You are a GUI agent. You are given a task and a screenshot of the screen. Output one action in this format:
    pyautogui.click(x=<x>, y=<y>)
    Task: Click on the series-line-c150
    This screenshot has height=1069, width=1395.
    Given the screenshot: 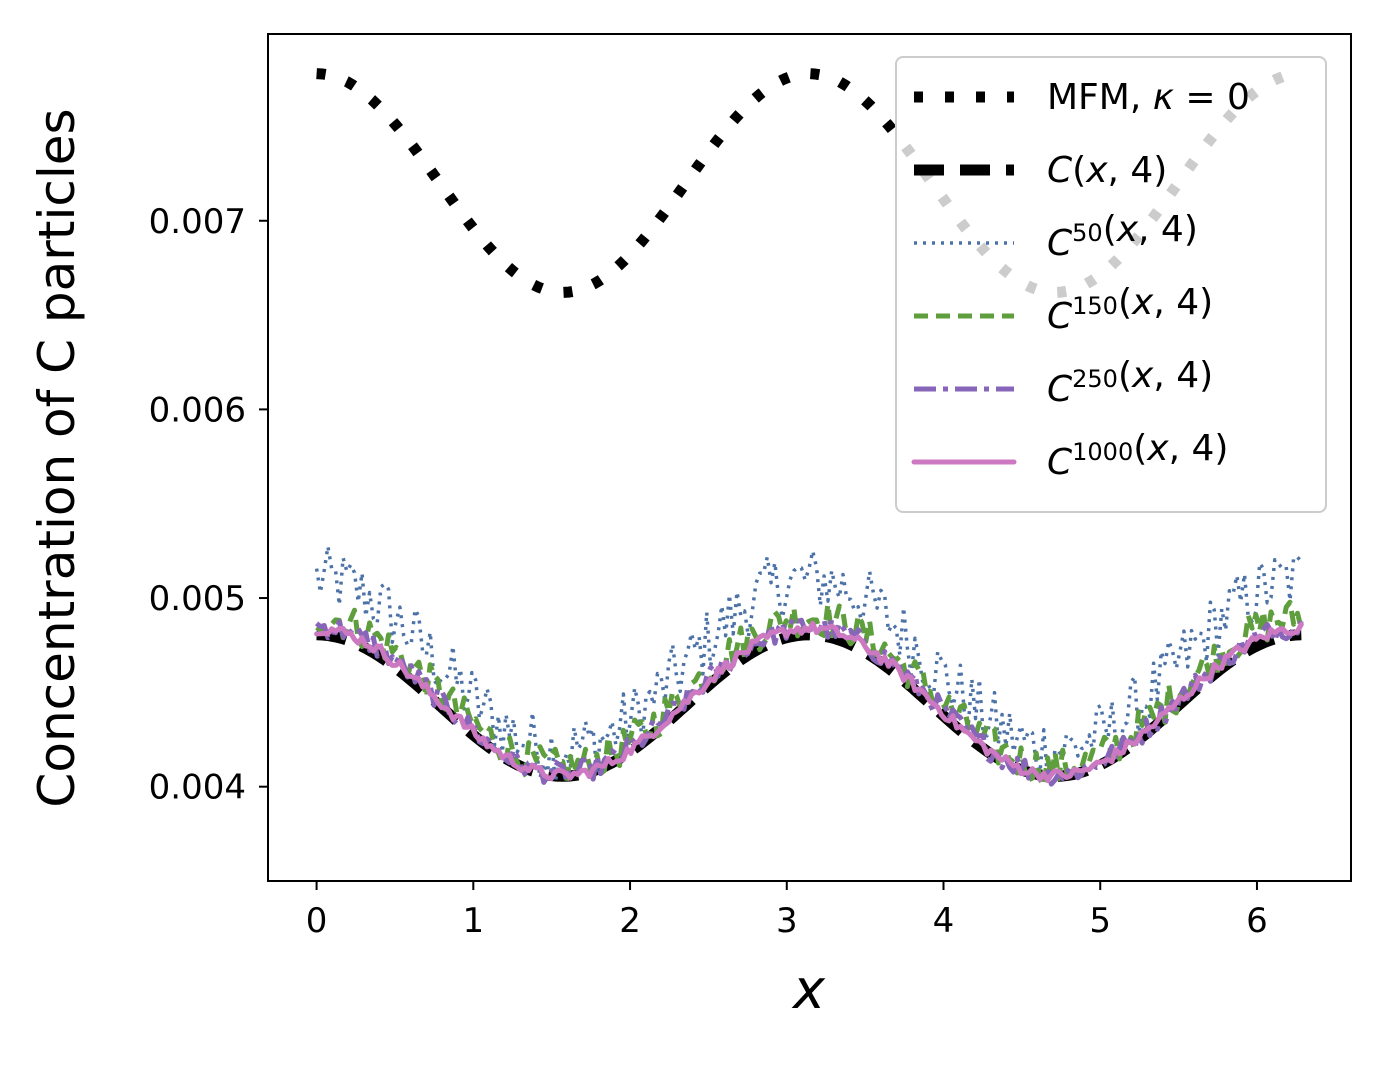 What is the action you would take?
    pyautogui.click(x=809, y=694)
    